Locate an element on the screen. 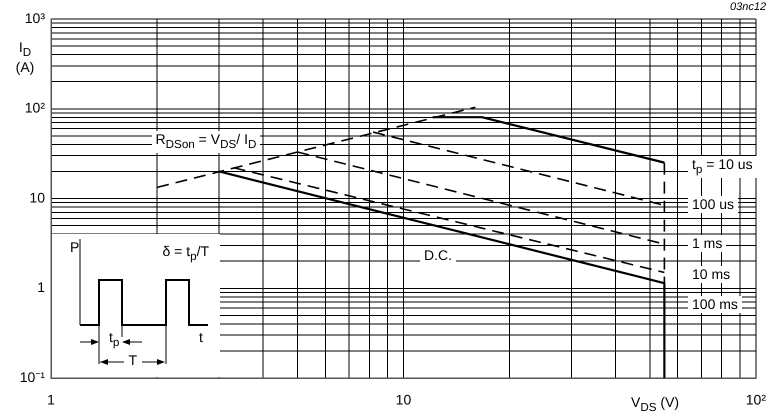  annotation: T is located at coordinates (133, 360).